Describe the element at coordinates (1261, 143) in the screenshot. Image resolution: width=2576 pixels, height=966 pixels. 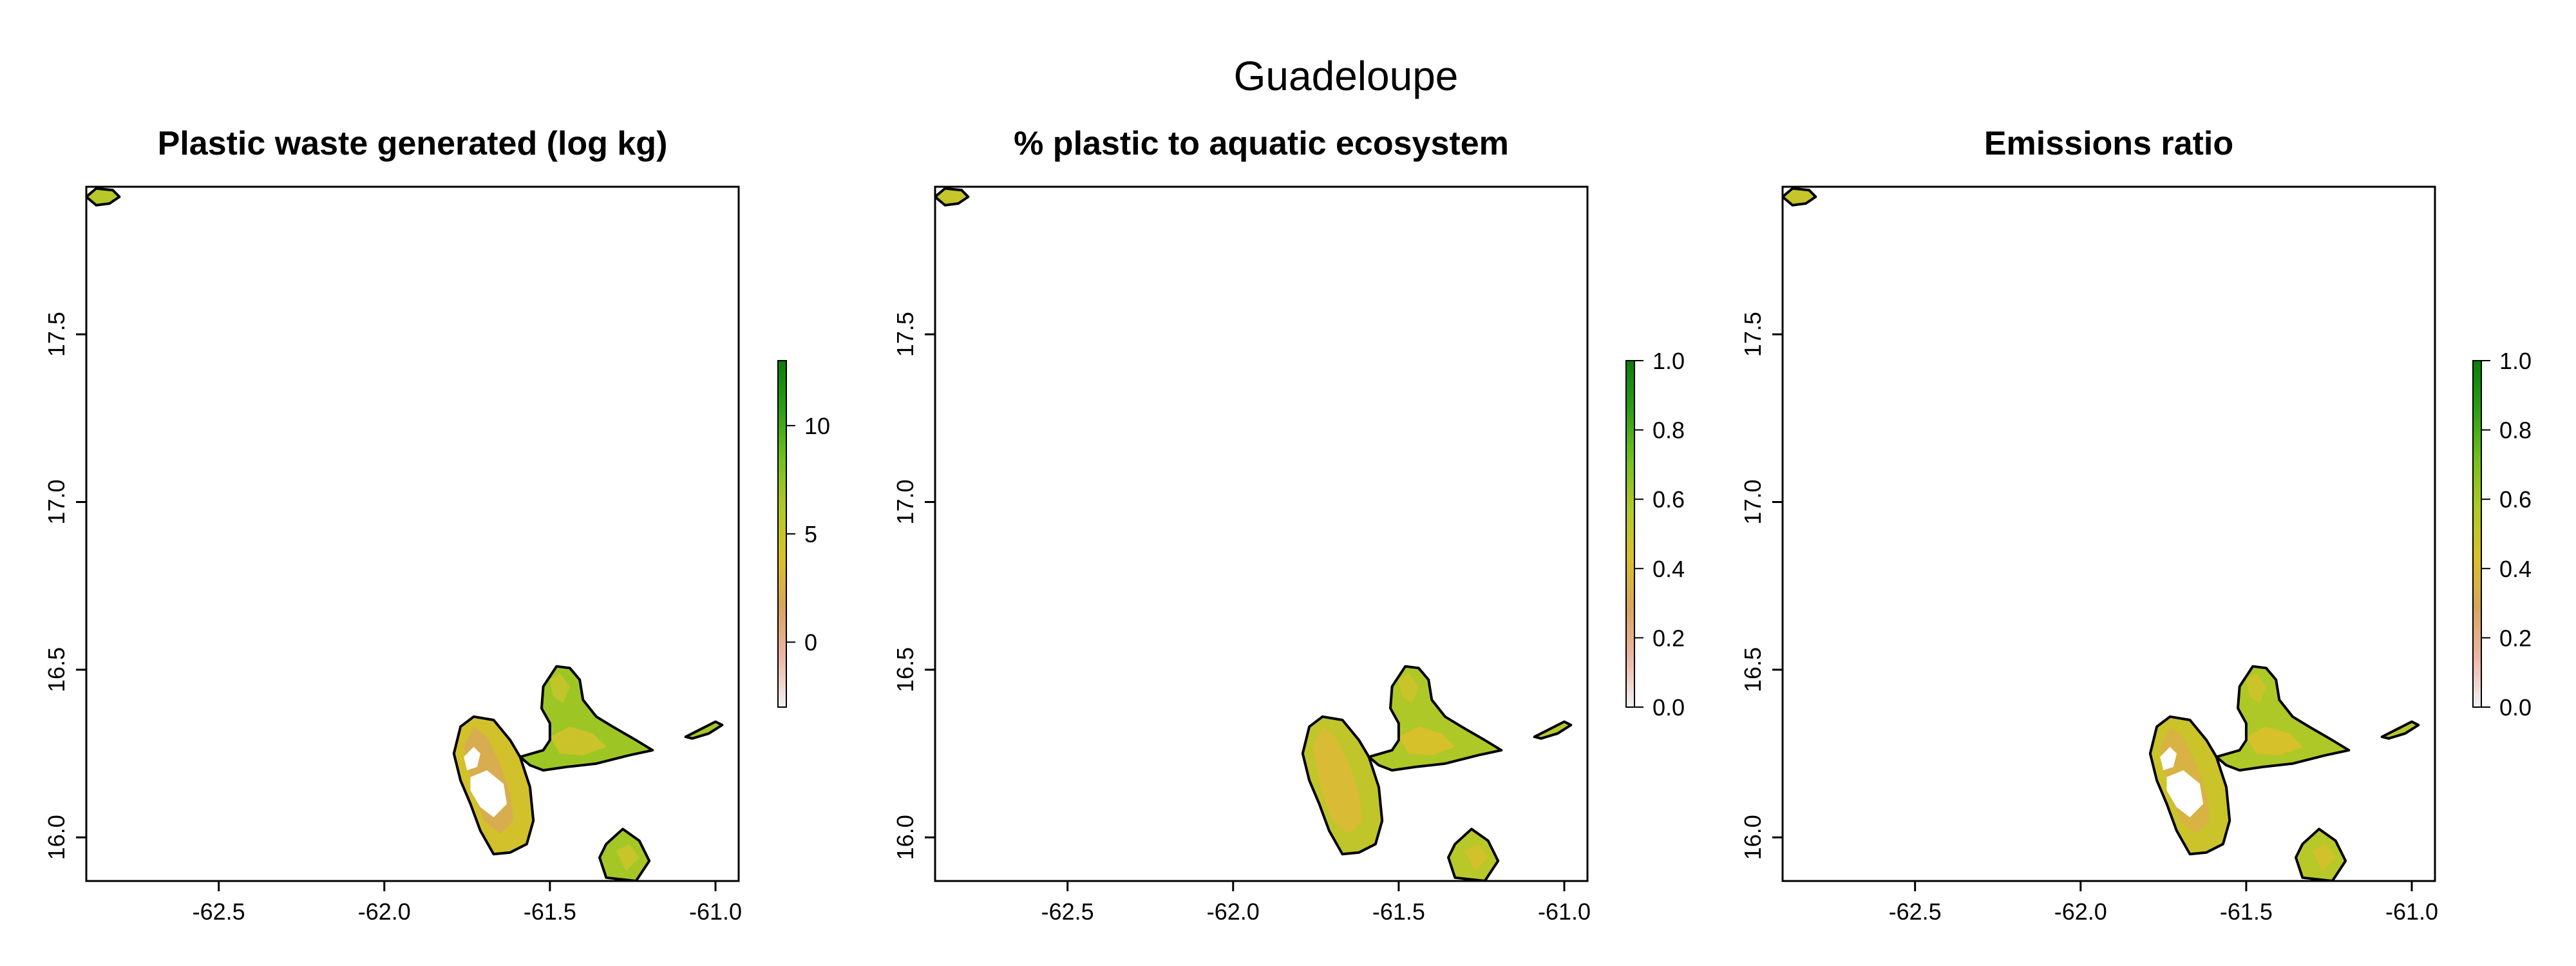
I see `panel-title: % plastic to aquatic ecosystem` at that location.